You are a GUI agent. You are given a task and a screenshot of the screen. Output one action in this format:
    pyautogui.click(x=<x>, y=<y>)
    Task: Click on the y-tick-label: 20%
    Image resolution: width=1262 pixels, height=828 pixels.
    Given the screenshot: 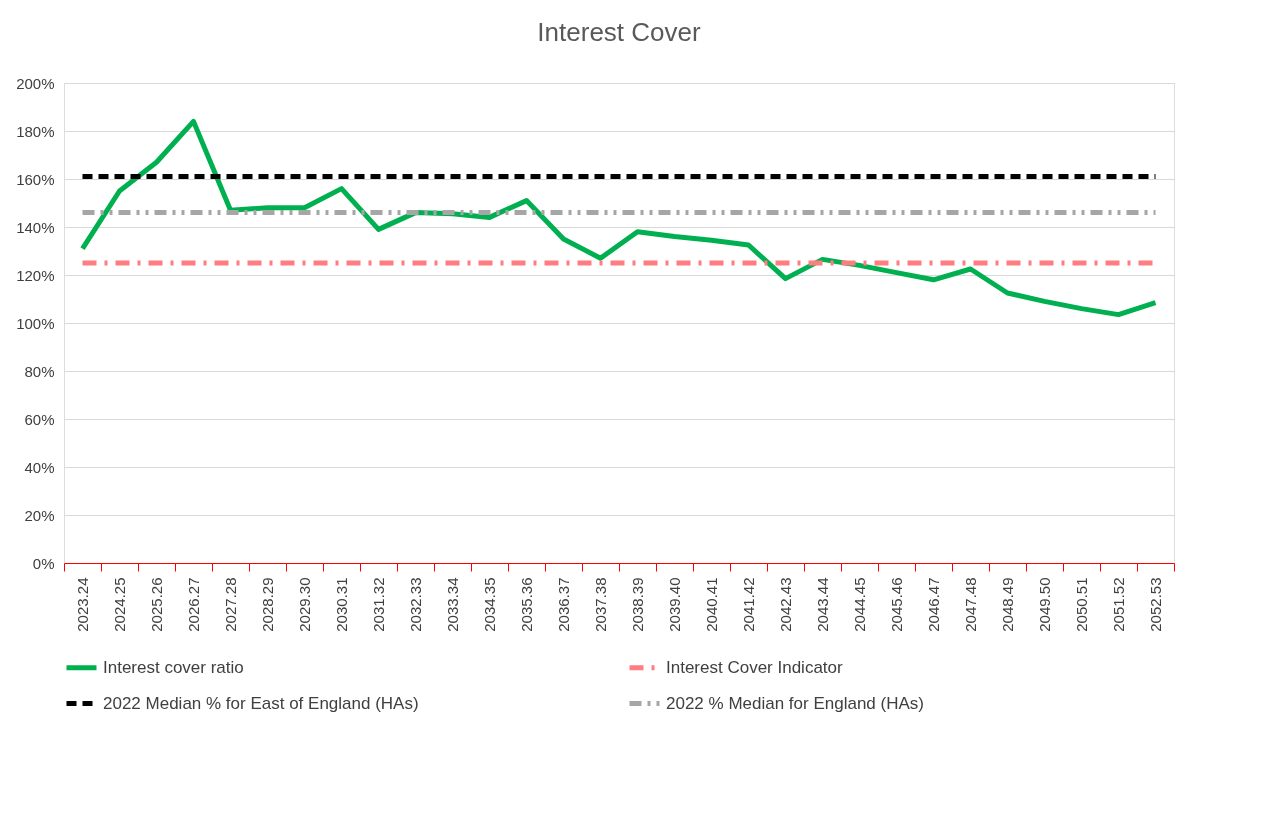 What is the action you would take?
    pyautogui.click(x=39, y=515)
    